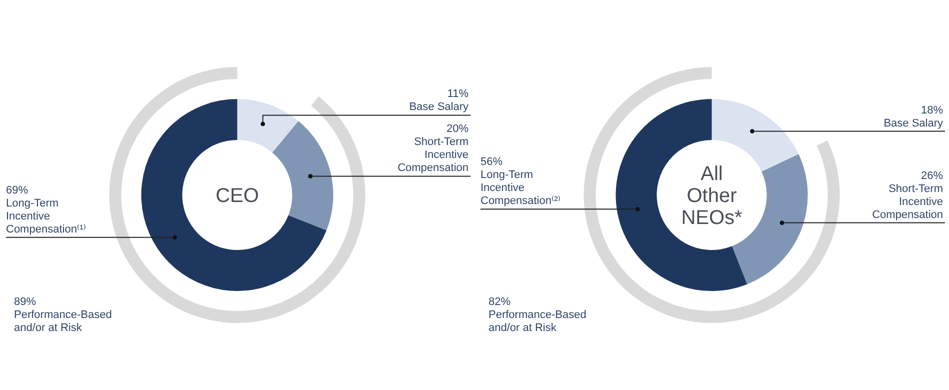 The image size is (949, 390). What do you see at coordinates (520, 188) in the screenshot?
I see `slice-label: Long-Term Incentive Compensation⁽²⁾` at bounding box center [520, 188].